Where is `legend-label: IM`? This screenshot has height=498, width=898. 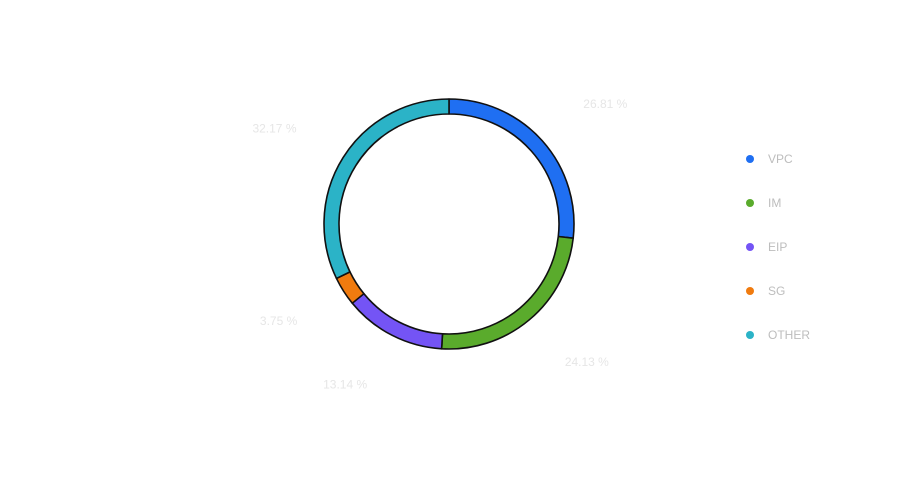 legend-label: IM is located at coordinates (775, 203).